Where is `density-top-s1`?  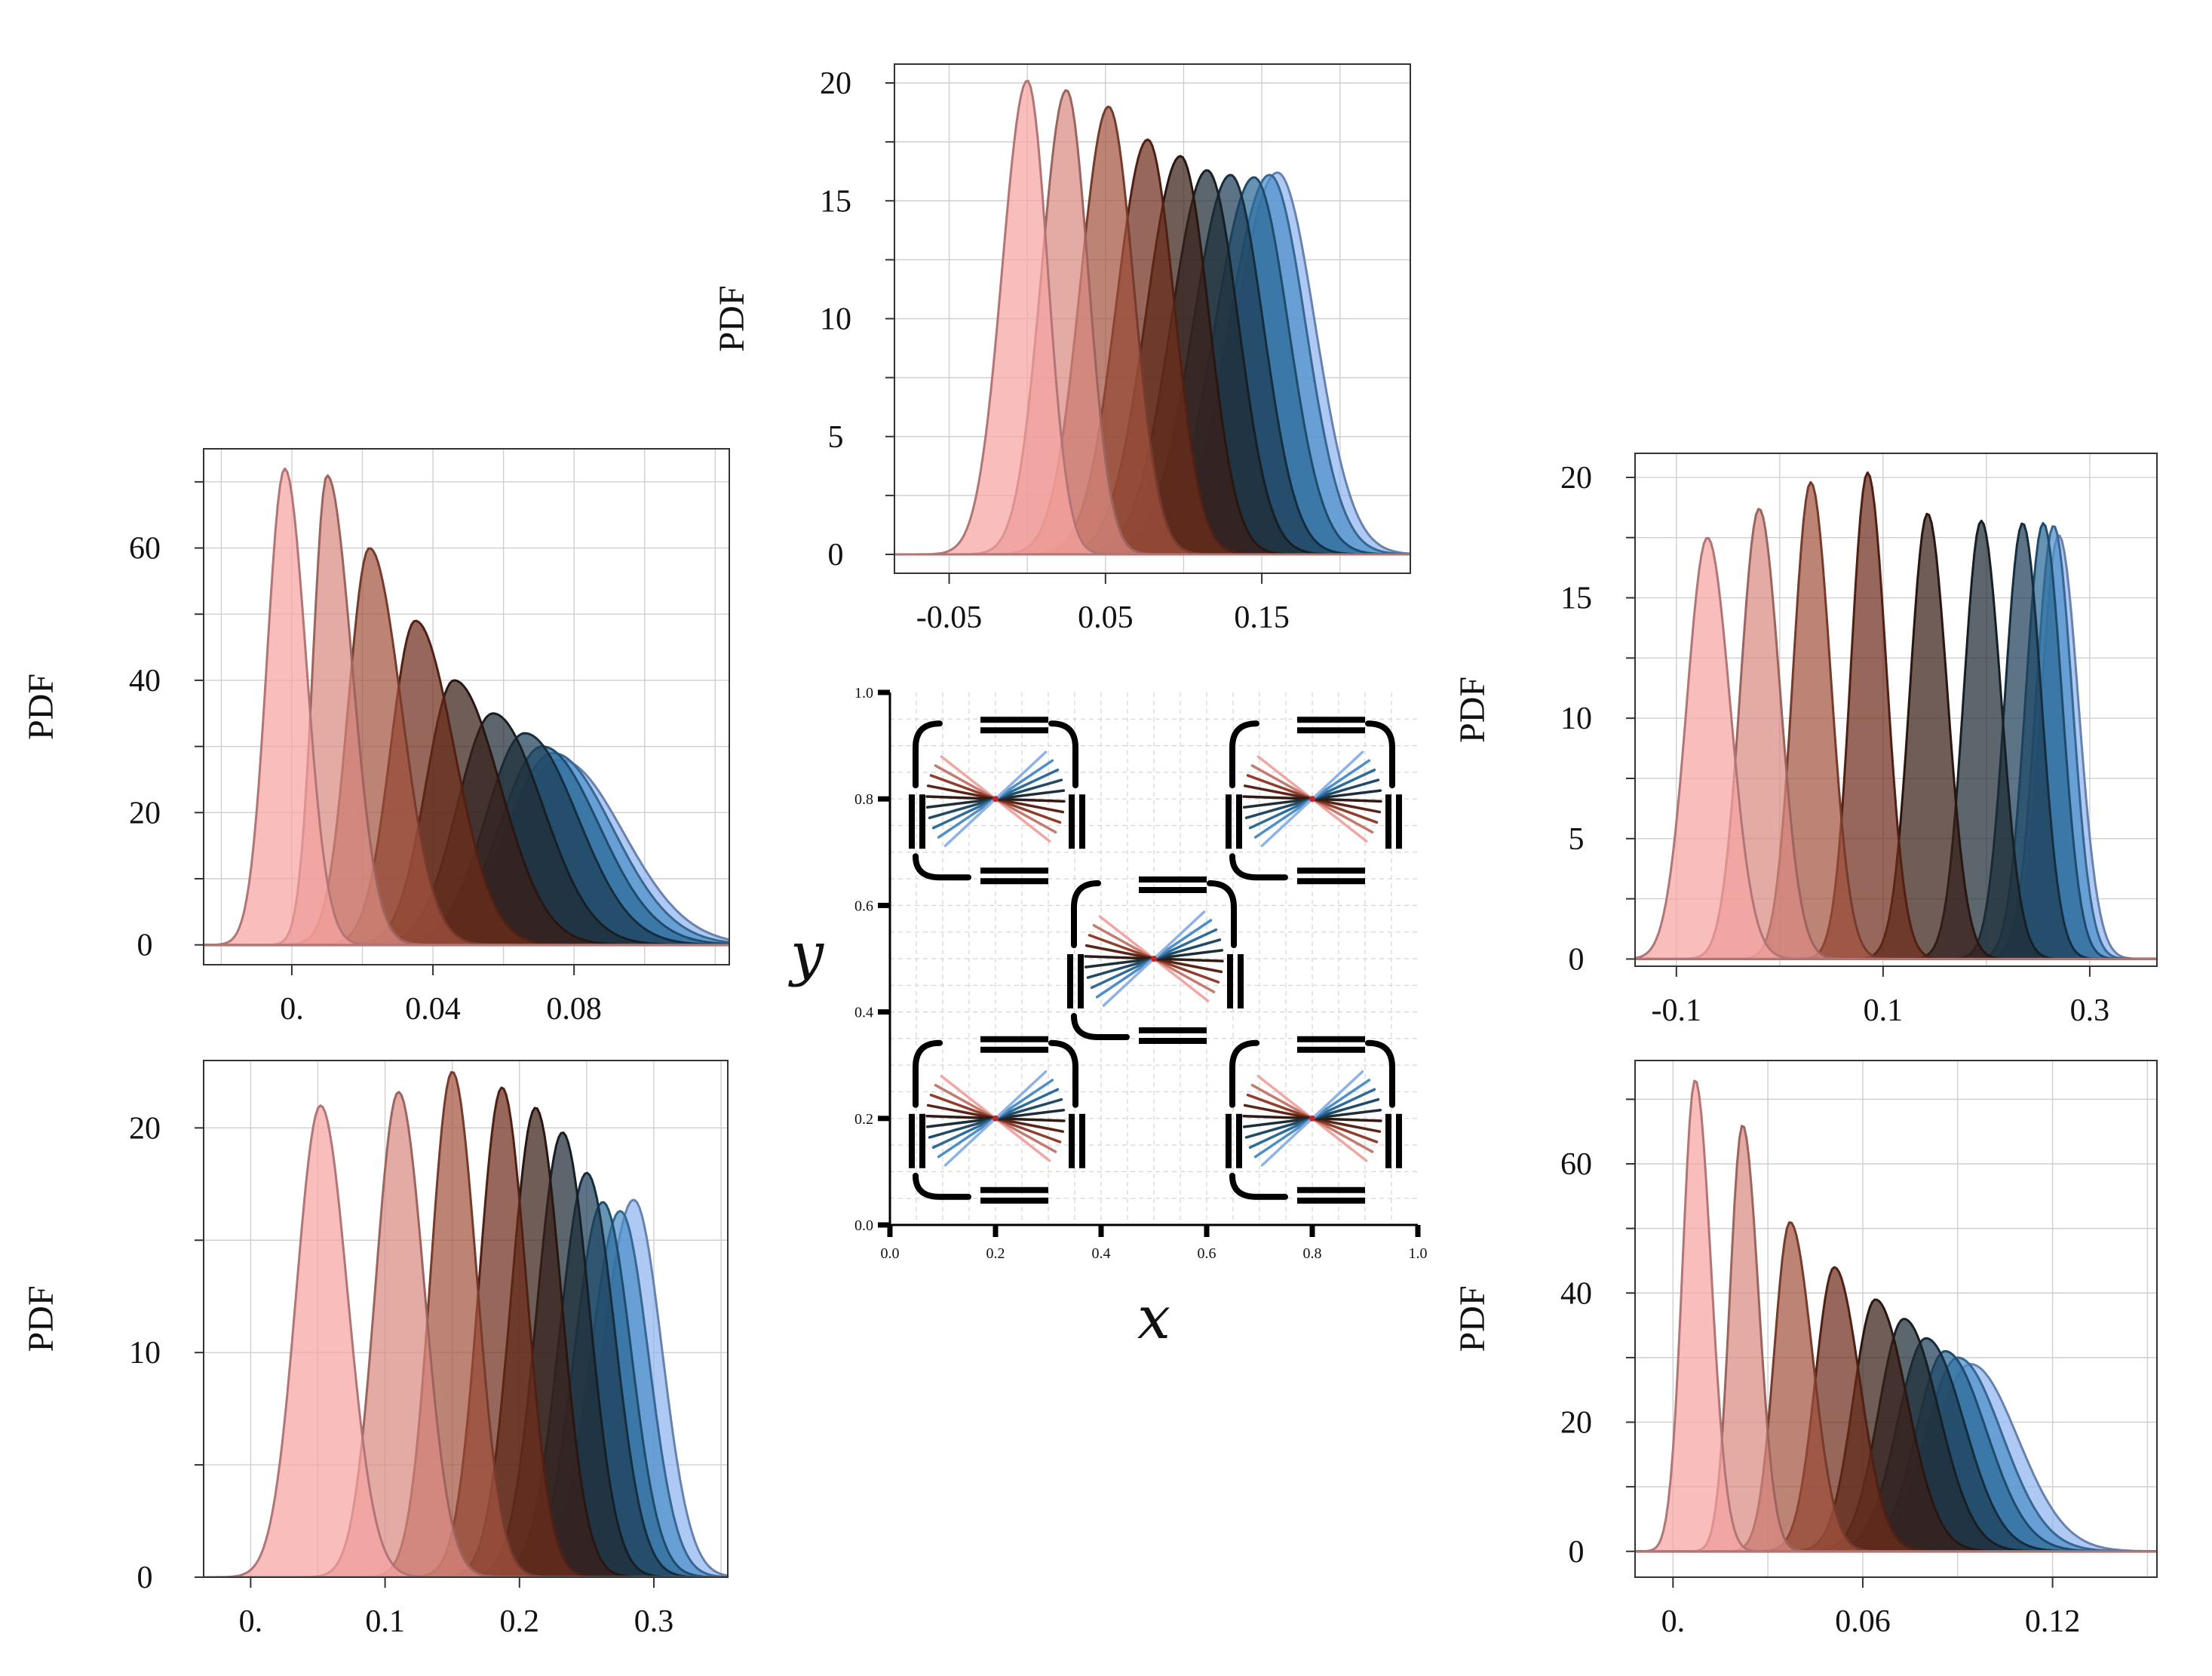
density-top-s1 is located at coordinates (1152, 317).